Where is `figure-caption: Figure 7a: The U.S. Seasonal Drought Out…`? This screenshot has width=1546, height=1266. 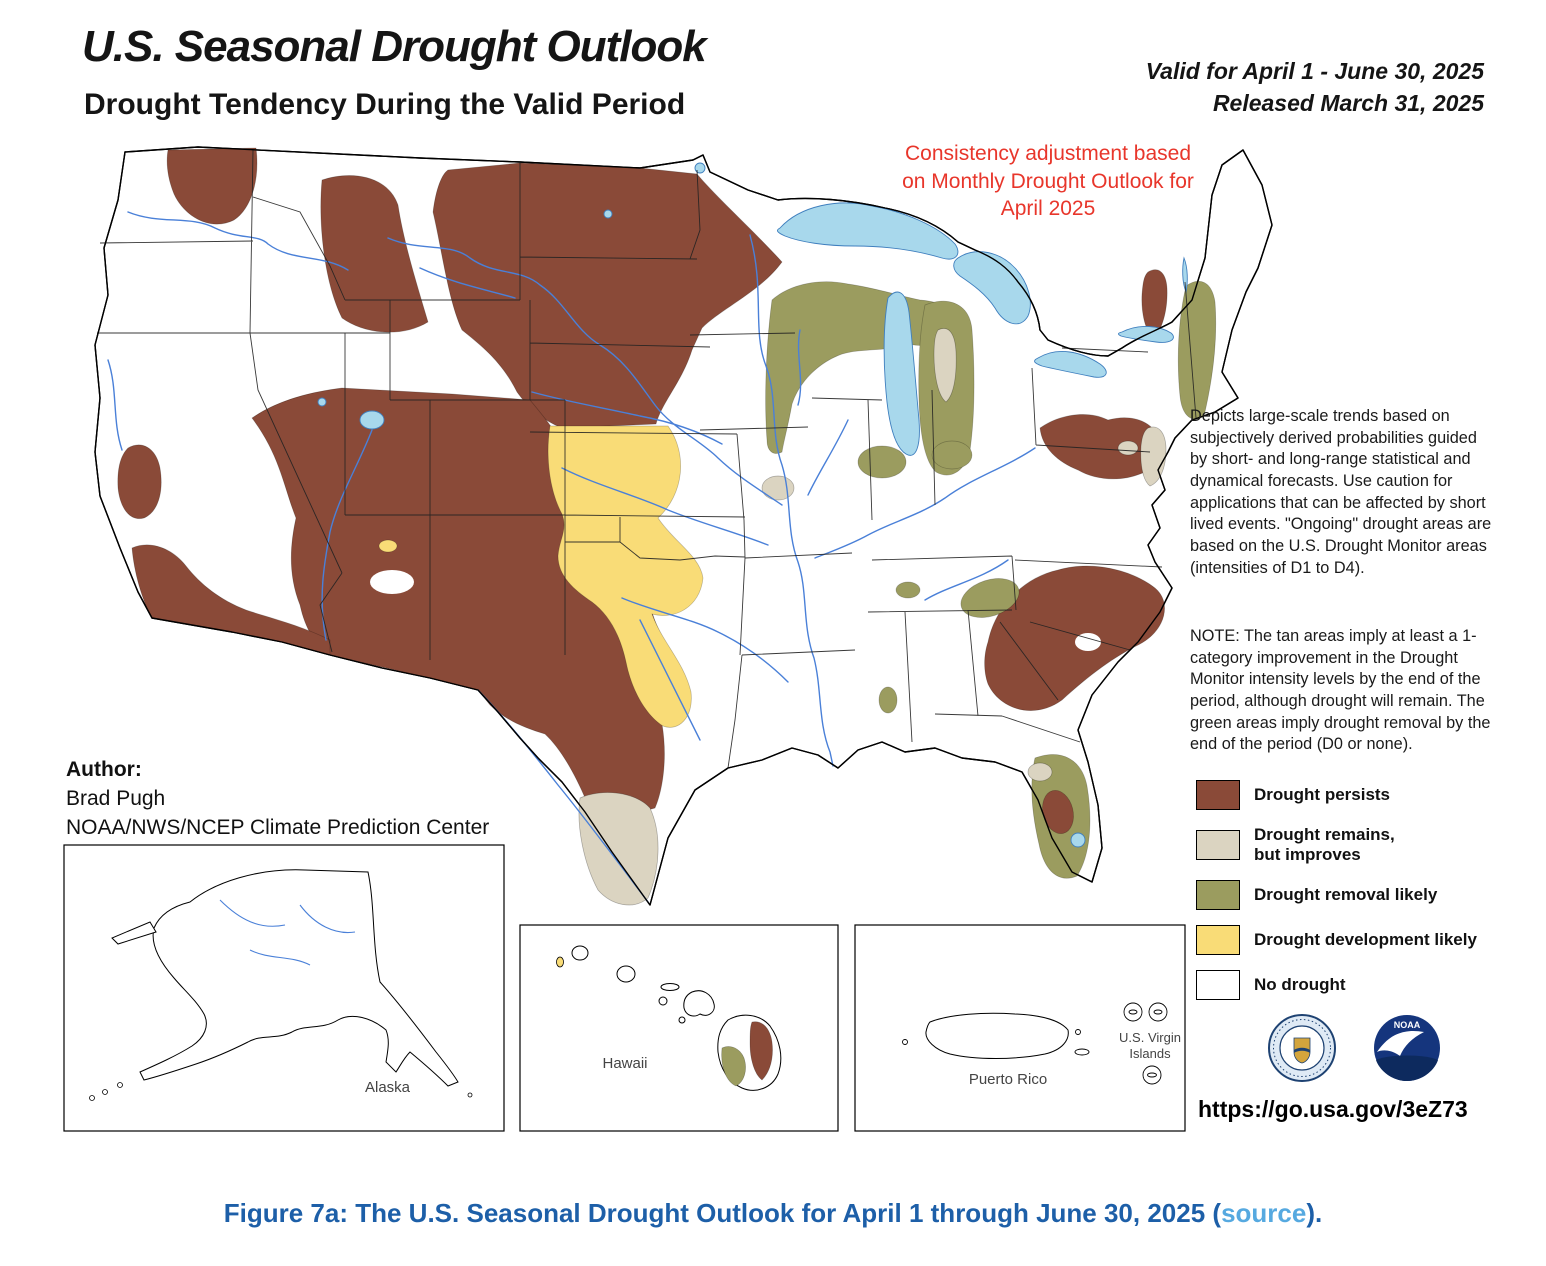 figure-caption: Figure 7a: The U.S. Seasonal Drought Out… is located at coordinates (773, 1213).